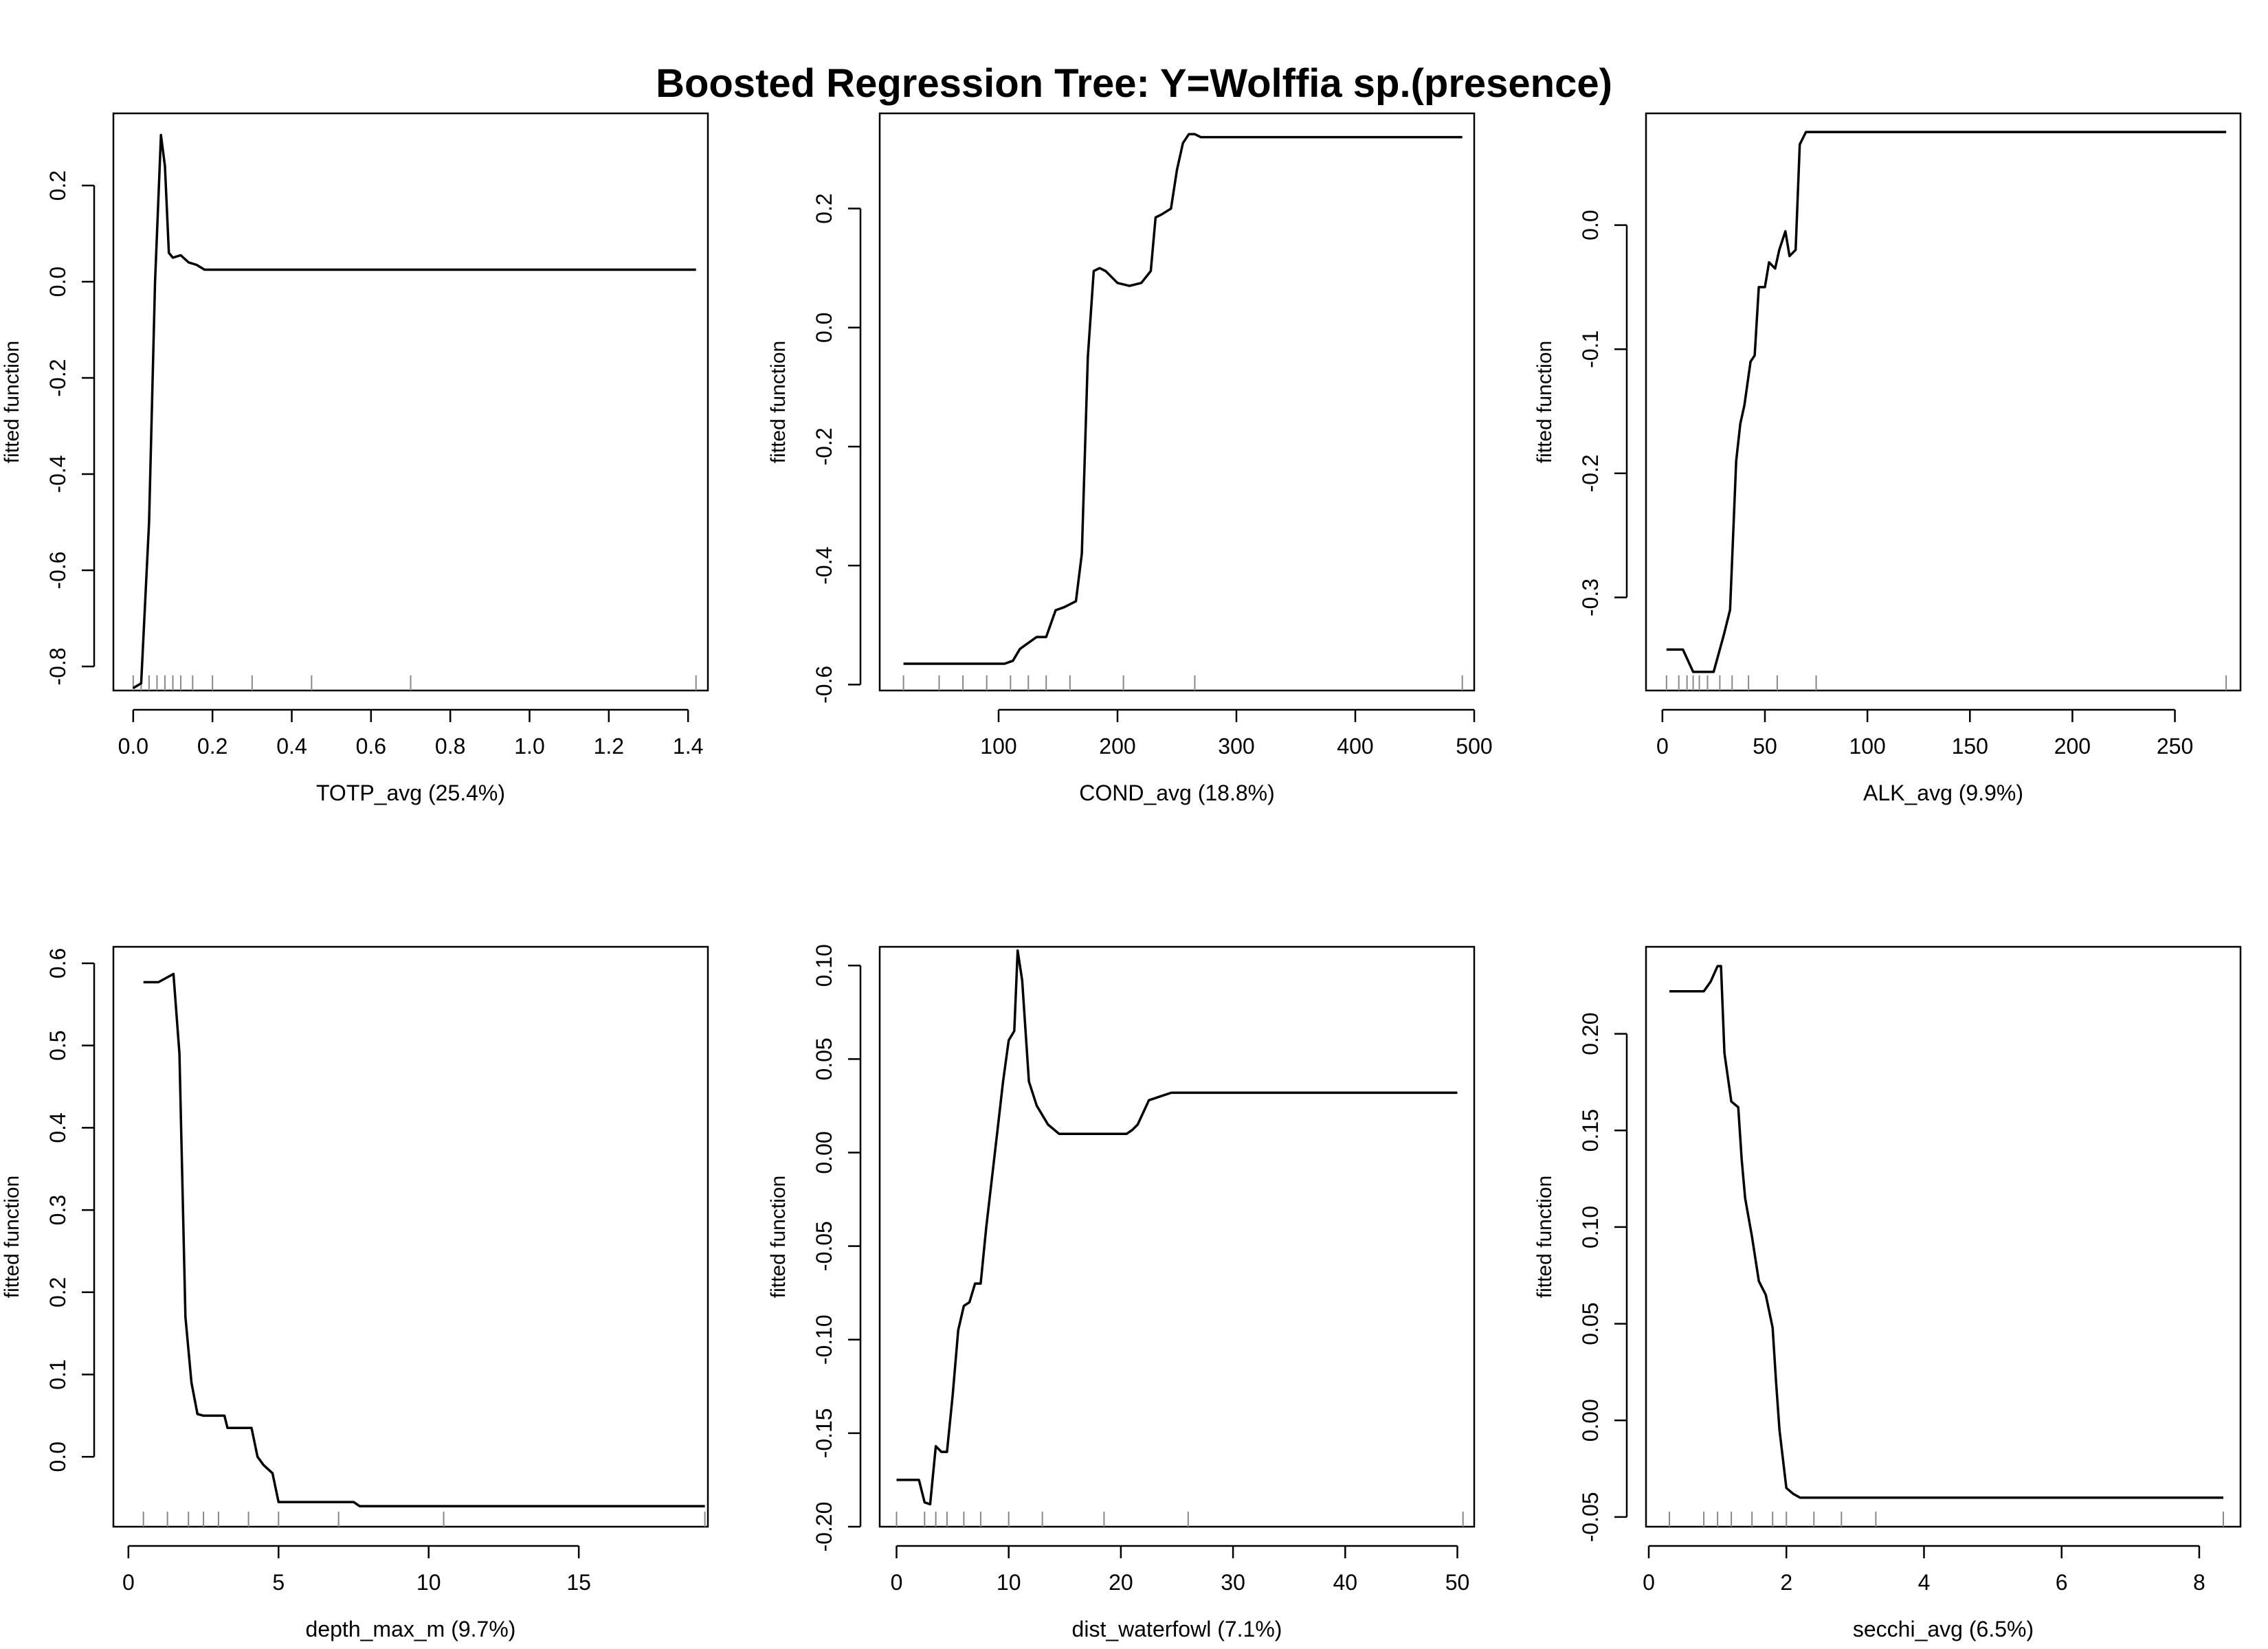  I want to click on x-tick-label: 8, so click(2199, 1582).